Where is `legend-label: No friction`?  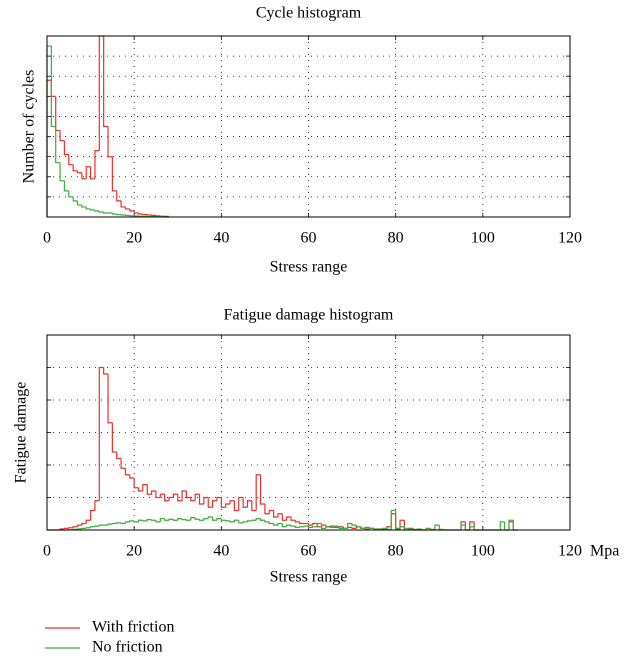 legend-label: No friction is located at coordinates (127, 647).